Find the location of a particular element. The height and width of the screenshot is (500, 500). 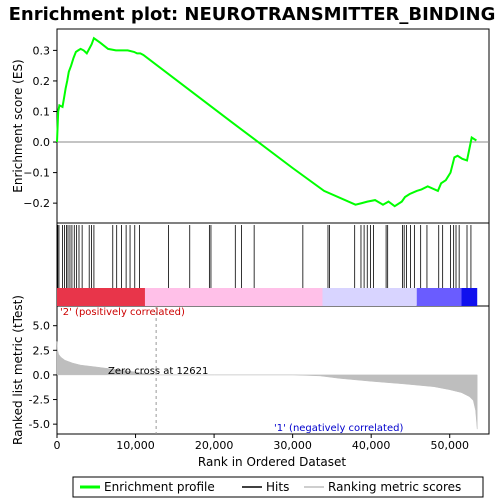

metric-y-axis: -5.0 -2.5 0.0 2.5 5.0 is located at coordinates (43, 375).